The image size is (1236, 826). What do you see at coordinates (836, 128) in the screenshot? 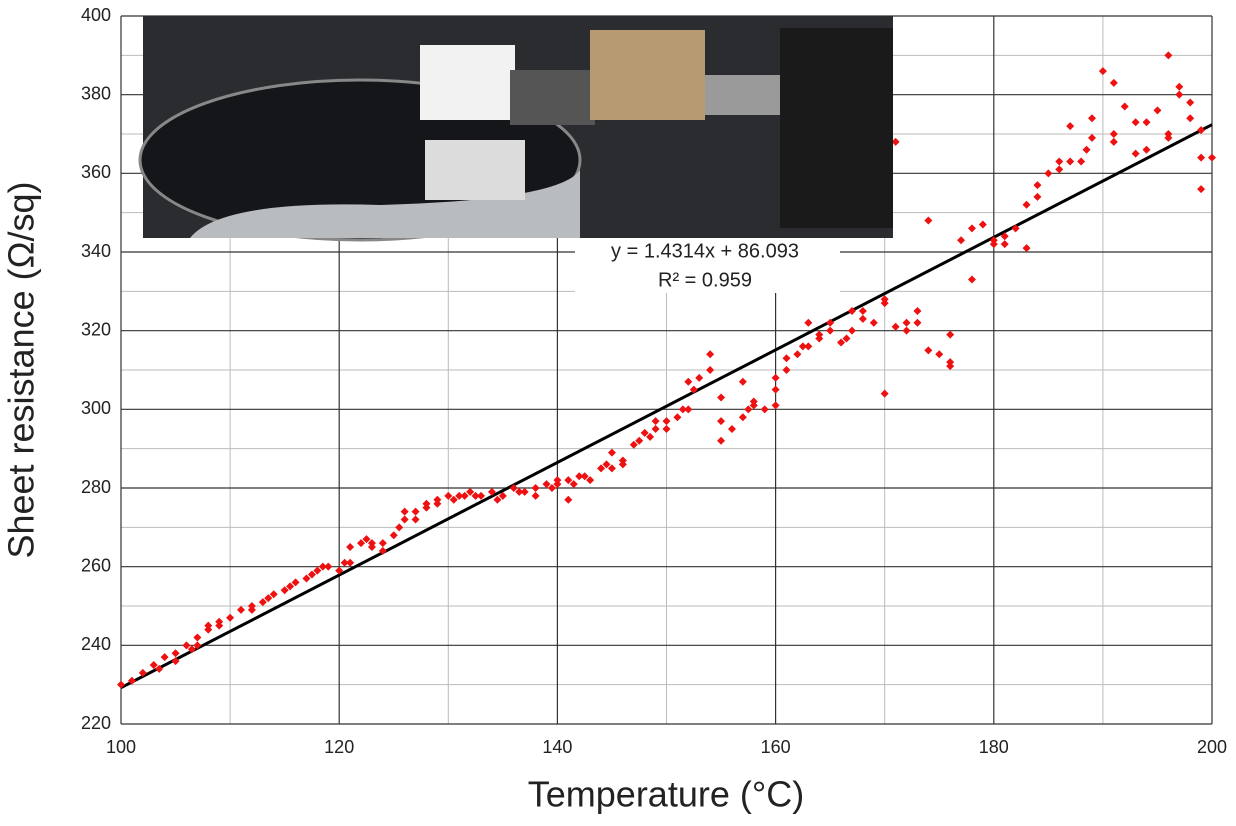
I see `photo-motor` at bounding box center [836, 128].